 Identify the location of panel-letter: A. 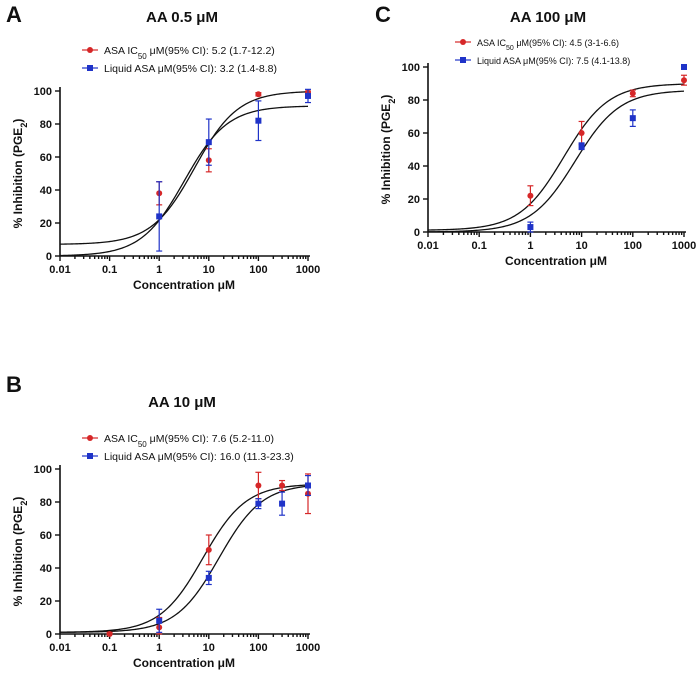
(14, 14).